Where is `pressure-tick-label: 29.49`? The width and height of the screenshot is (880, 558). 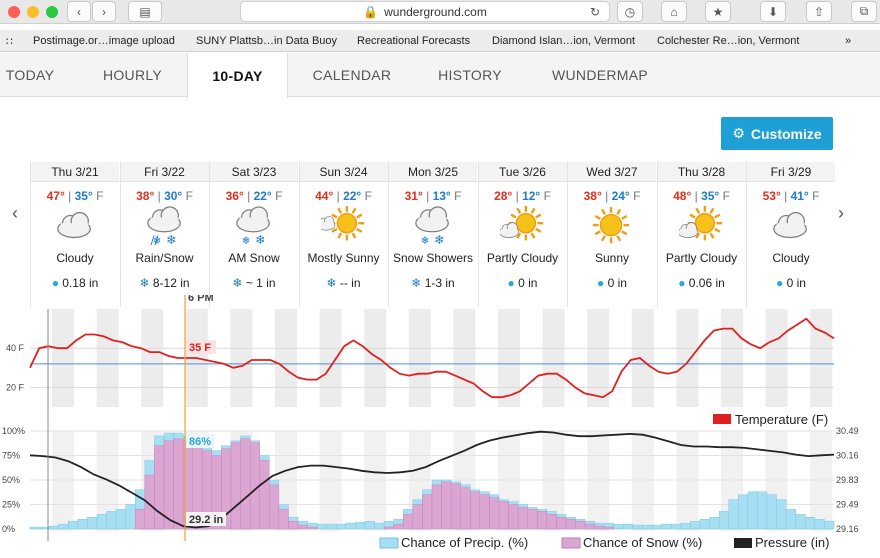
pressure-tick-label: 29.49 is located at coordinates (847, 505).